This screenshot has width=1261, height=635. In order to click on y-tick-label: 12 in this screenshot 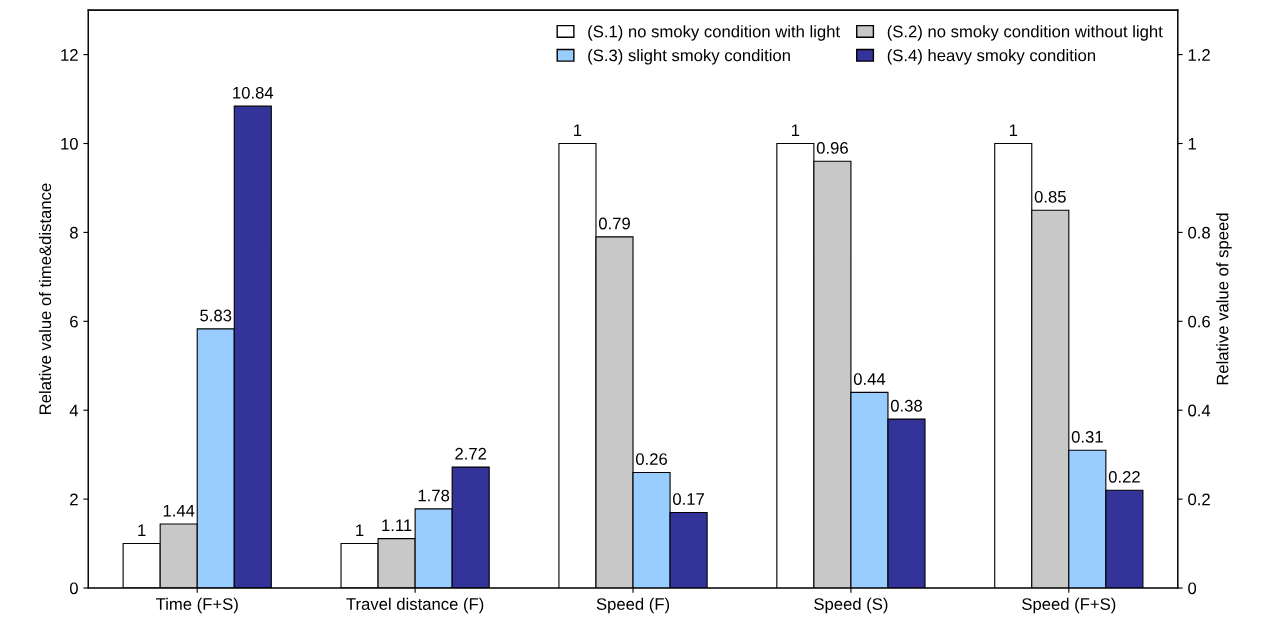, I will do `click(69, 55)`.